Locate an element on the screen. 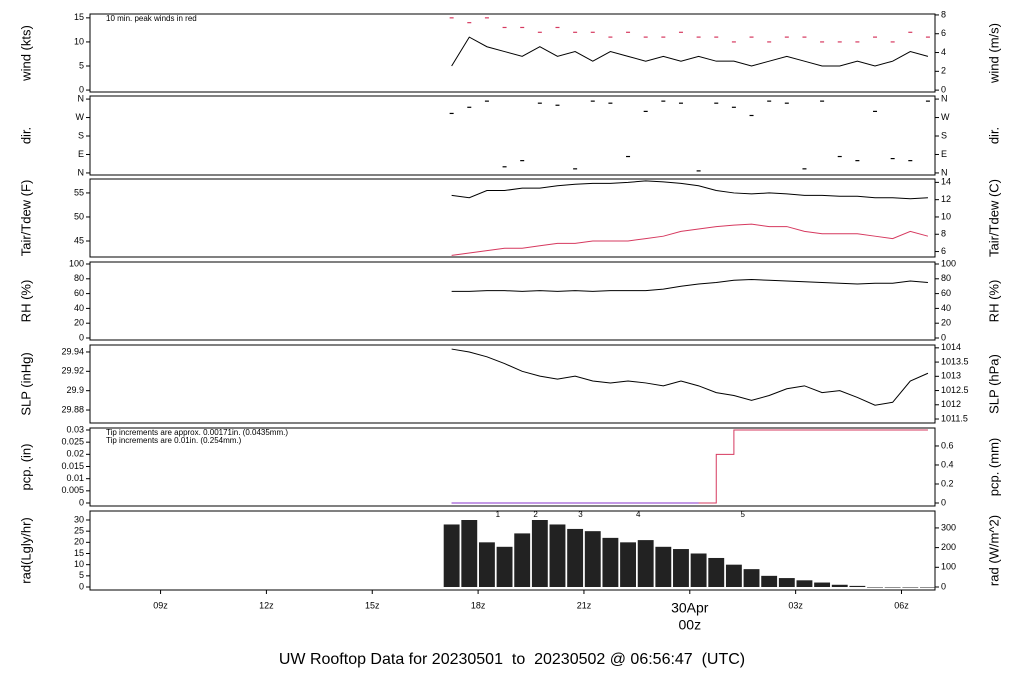 The width and height of the screenshot is (1024, 700). x-tick-label: 12z is located at coordinates (266, 605).